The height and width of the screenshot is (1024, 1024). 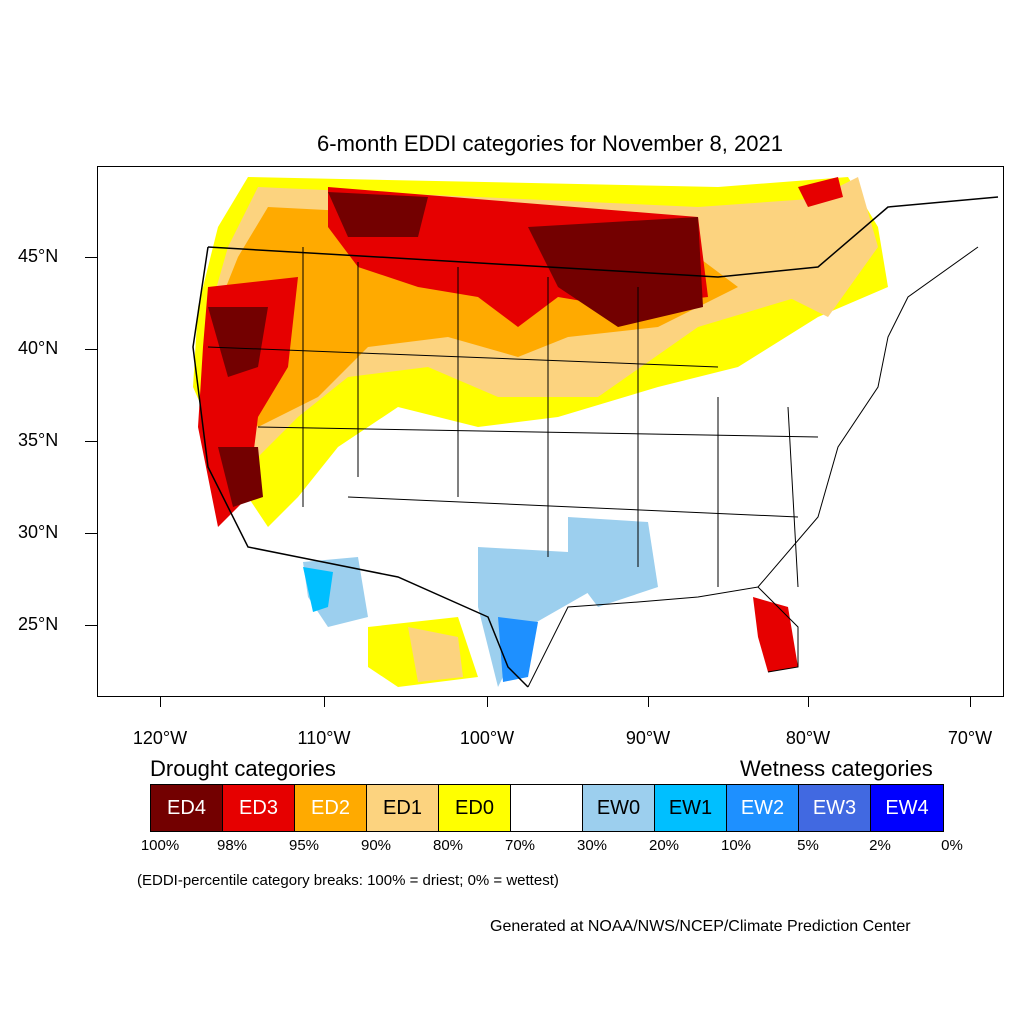 I want to click on lon-label-80: 80°W, so click(x=808, y=738).